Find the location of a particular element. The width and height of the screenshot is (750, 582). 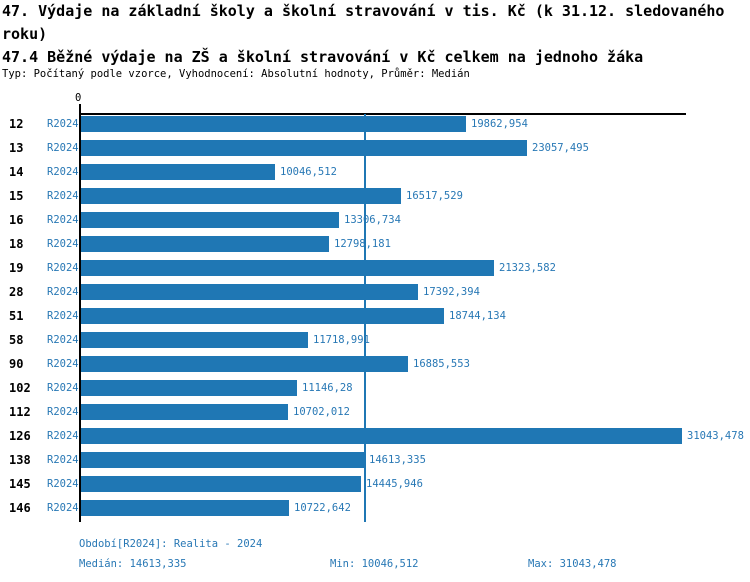

chart-row: 28 R2024 17392,394 is located at coordinates (375, 292).